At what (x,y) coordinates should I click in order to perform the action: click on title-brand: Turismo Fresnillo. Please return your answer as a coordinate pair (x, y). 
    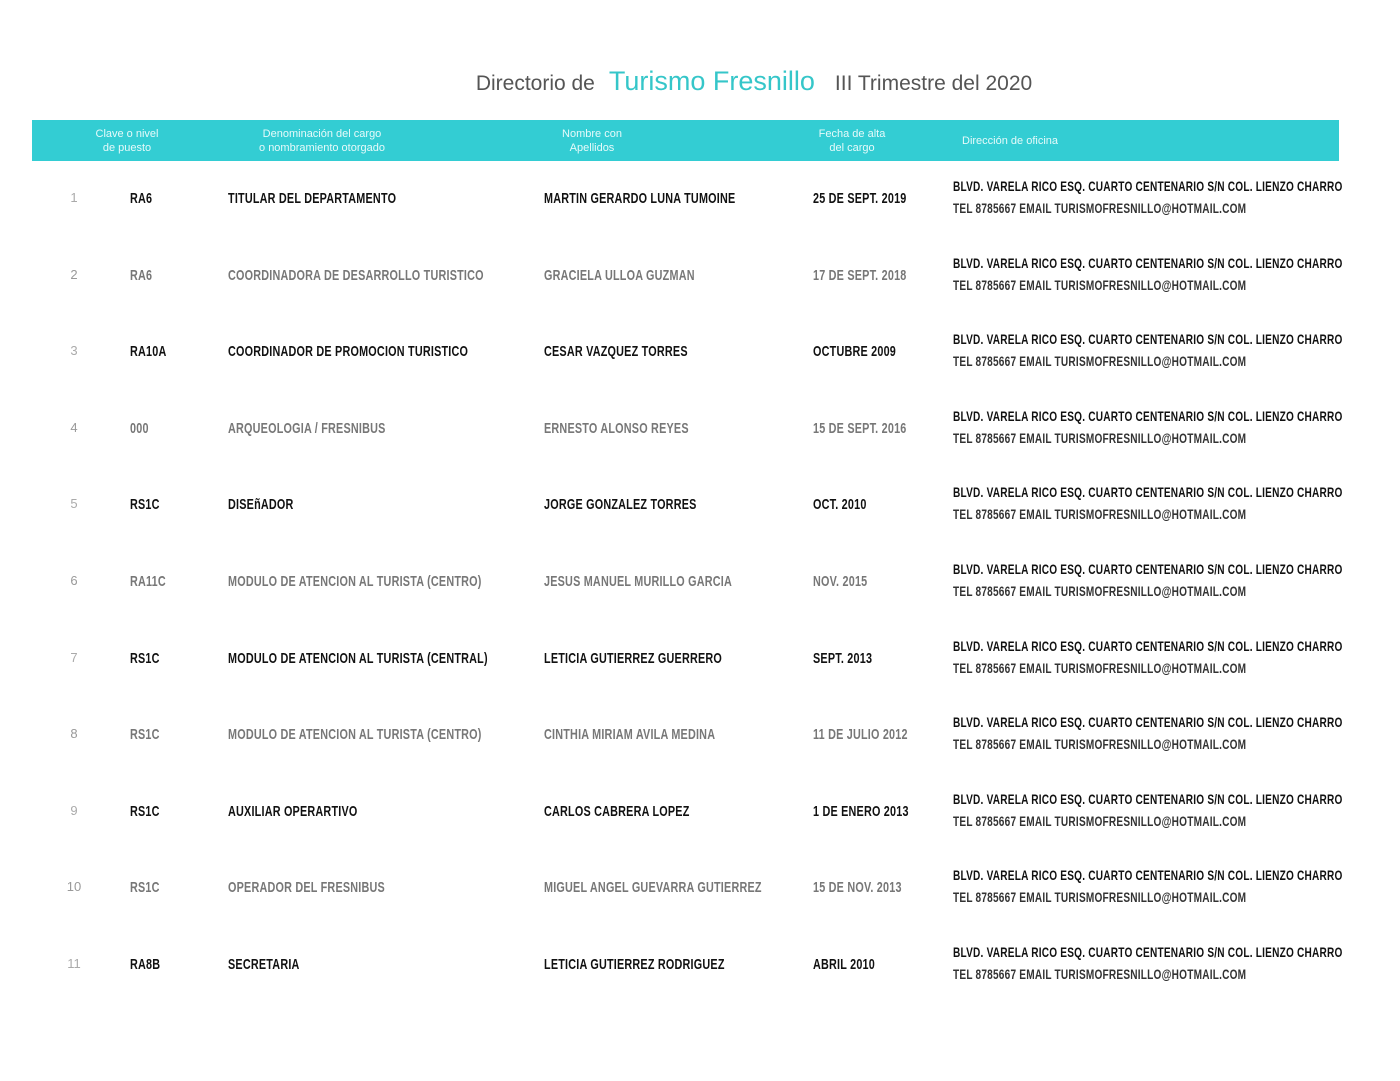
    Looking at the image, I should click on (711, 81).